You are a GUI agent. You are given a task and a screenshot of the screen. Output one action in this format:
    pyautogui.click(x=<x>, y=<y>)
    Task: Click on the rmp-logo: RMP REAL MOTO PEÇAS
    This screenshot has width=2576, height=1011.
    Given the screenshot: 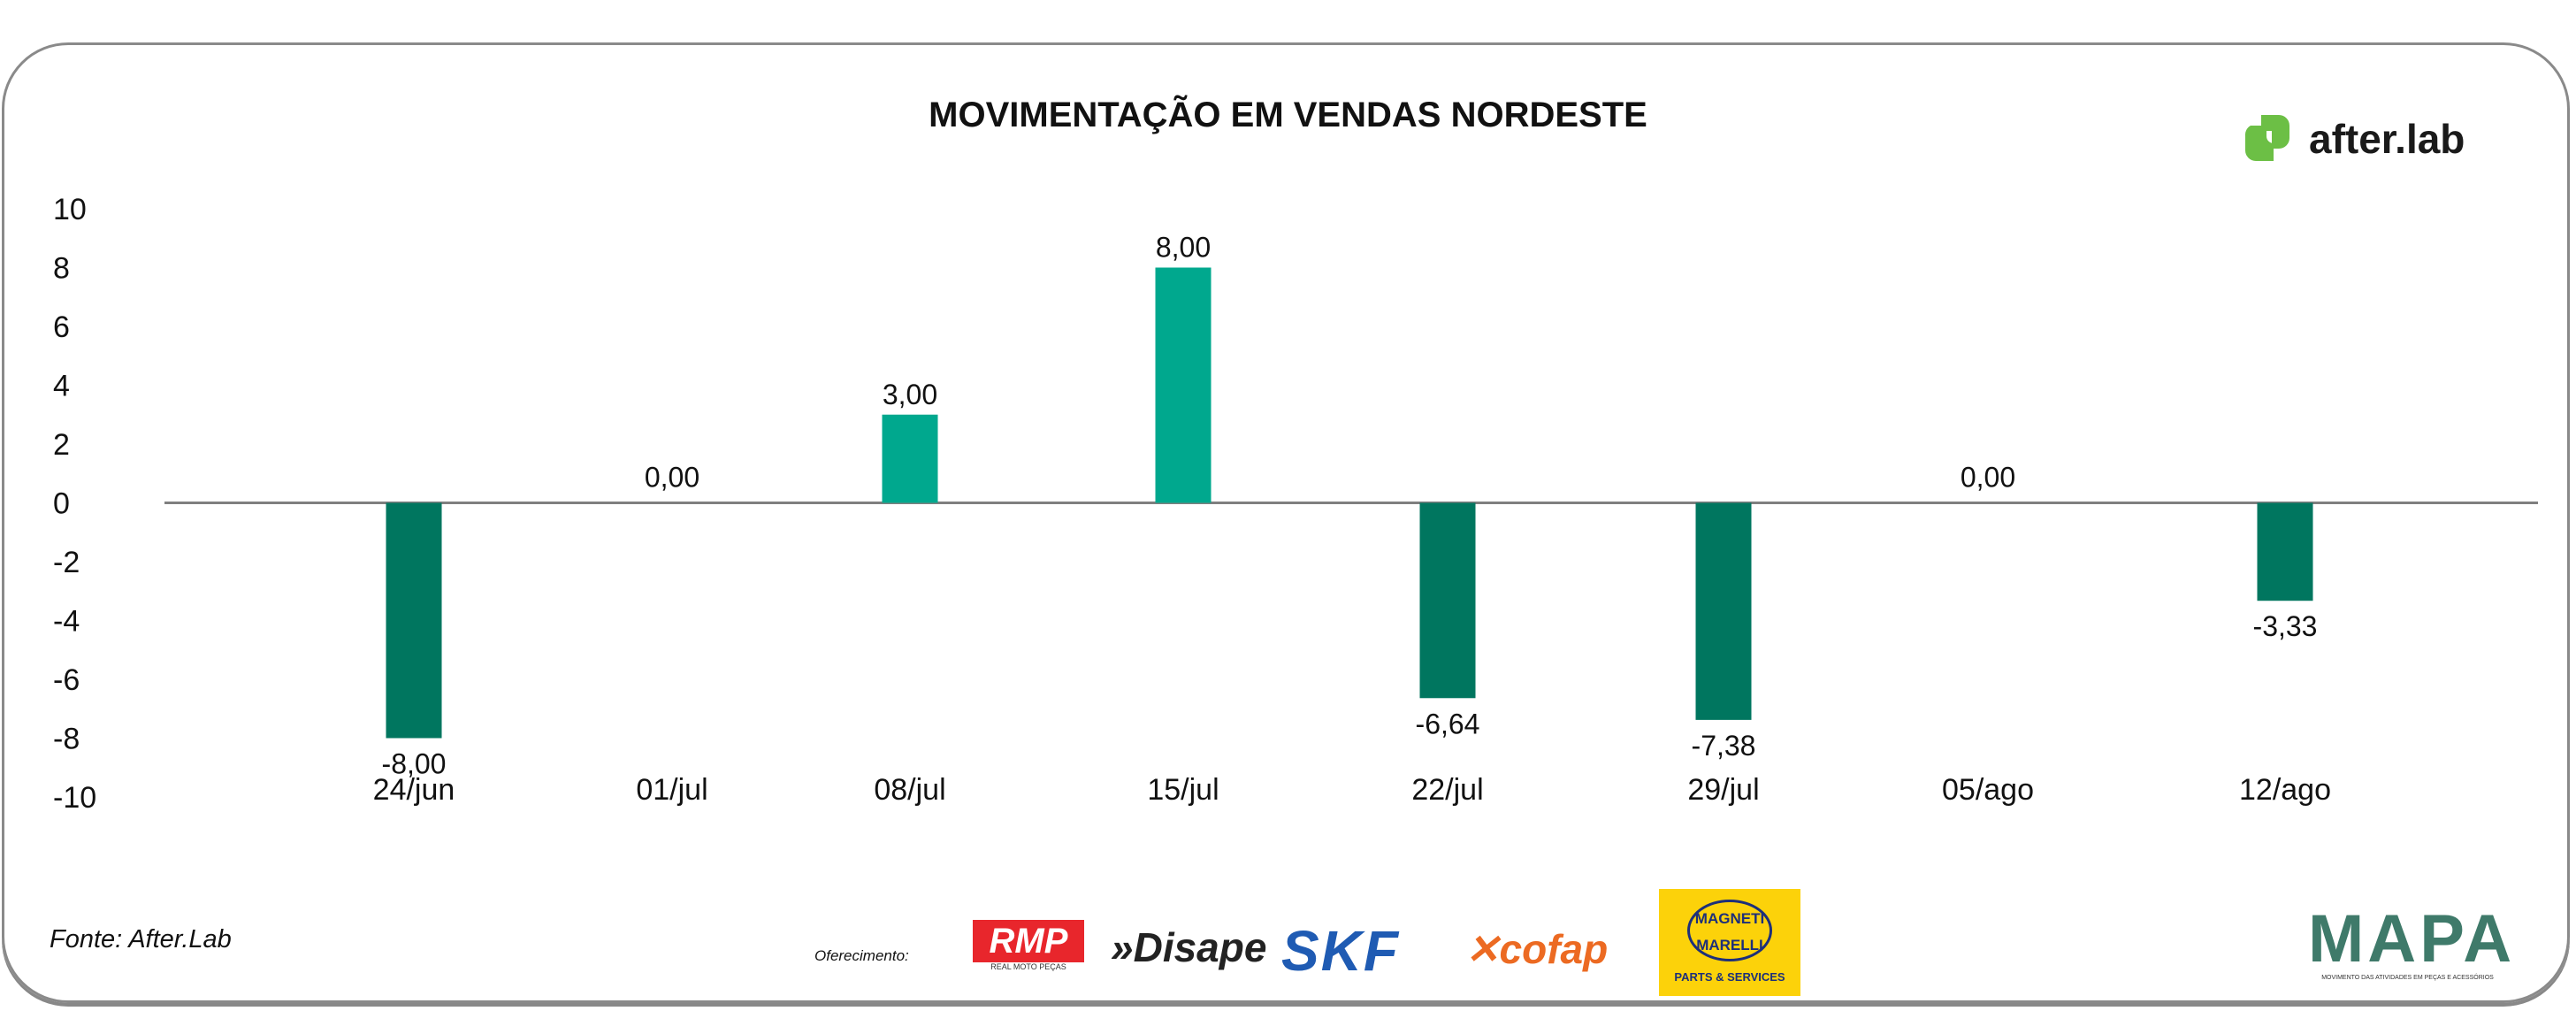 What is the action you would take?
    pyautogui.click(x=1028, y=945)
    